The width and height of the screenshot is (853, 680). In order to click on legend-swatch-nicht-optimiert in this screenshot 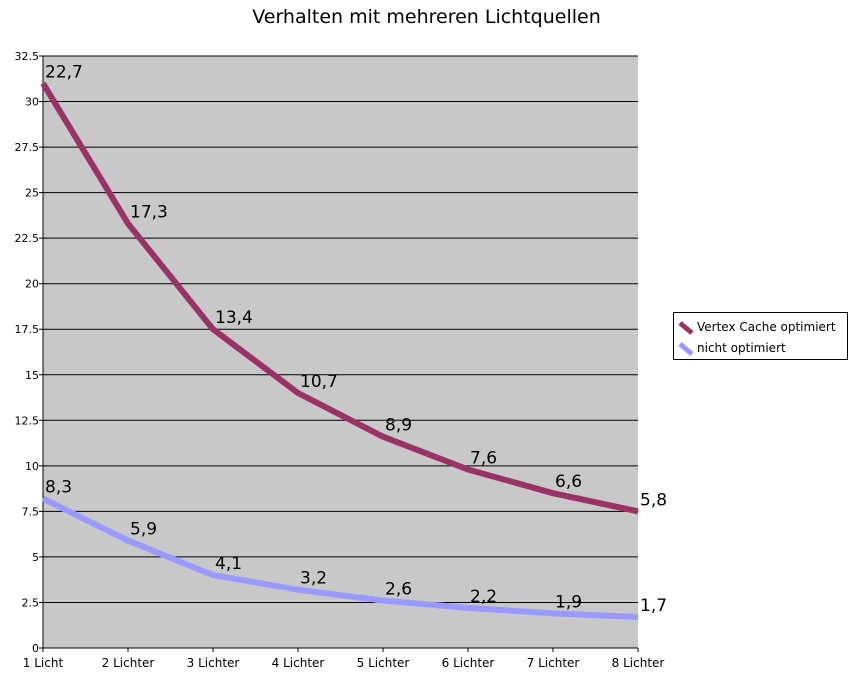, I will do `click(686, 349)`.